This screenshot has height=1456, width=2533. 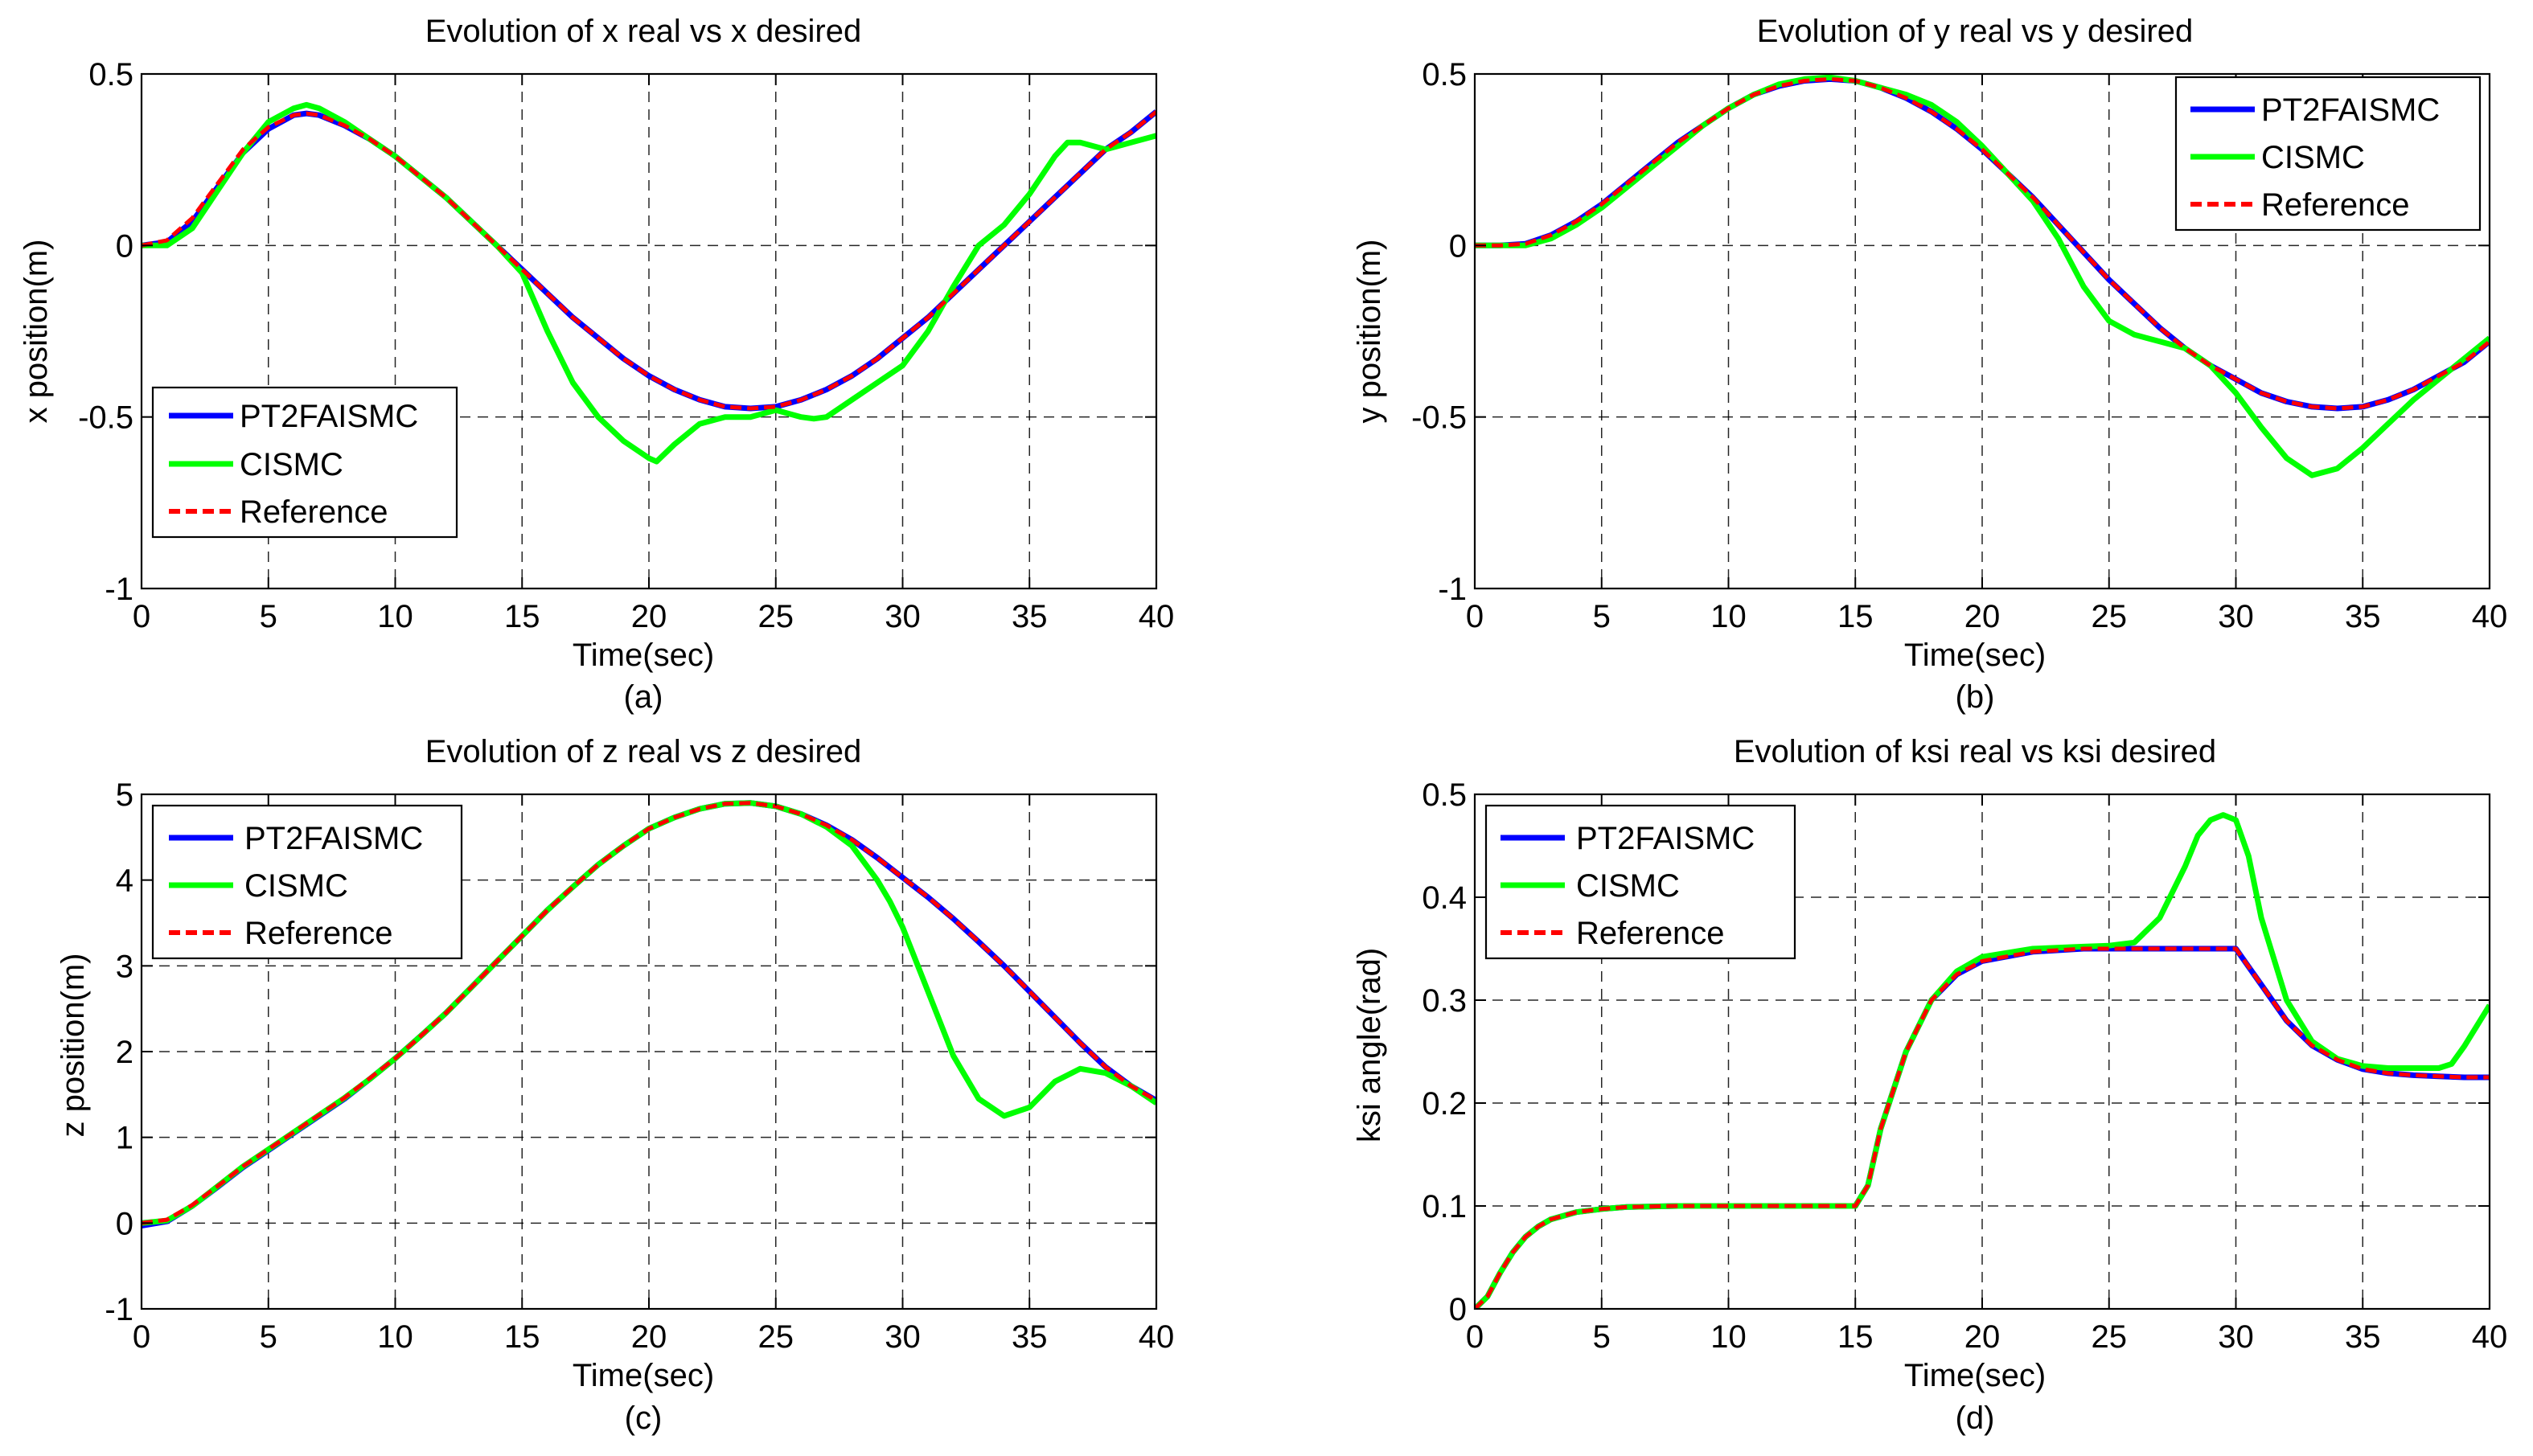 I want to click on y-axis-label: ksi angle(rad), so click(x=1369, y=1045).